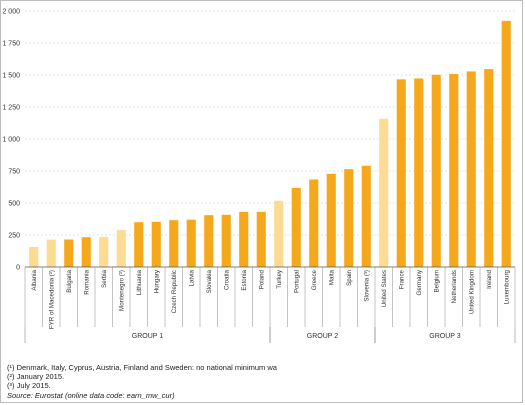 Image resolution: width=525 pixels, height=405 pixels. What do you see at coordinates (34, 279) in the screenshot?
I see `x-tick-label: Albania` at bounding box center [34, 279].